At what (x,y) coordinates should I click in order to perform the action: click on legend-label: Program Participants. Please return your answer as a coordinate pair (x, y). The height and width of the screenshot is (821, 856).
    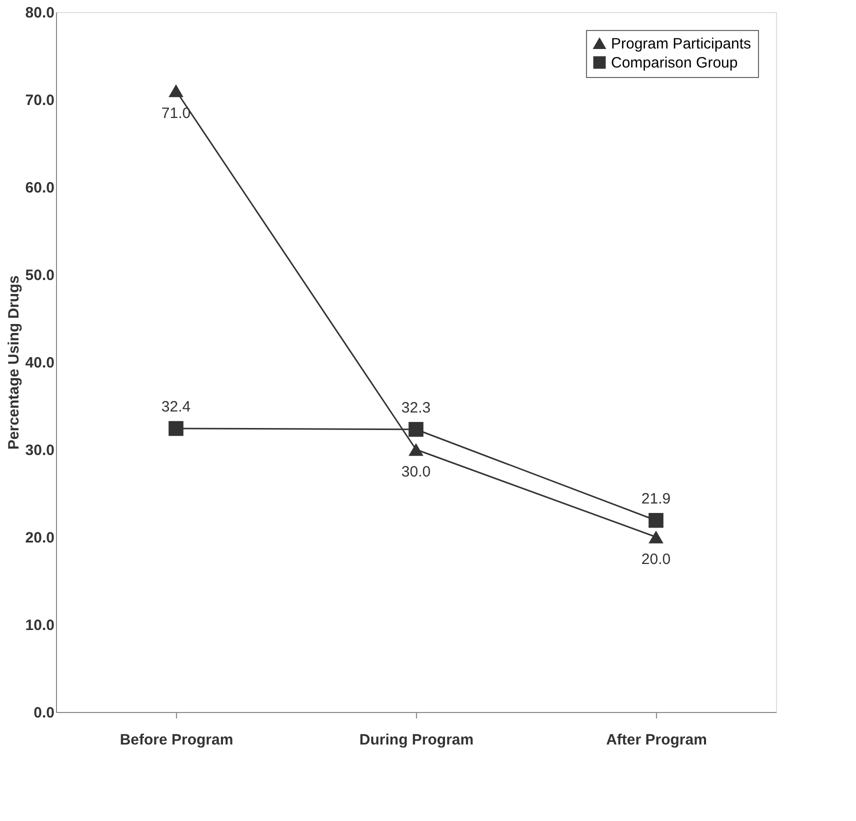
    Looking at the image, I should click on (681, 44).